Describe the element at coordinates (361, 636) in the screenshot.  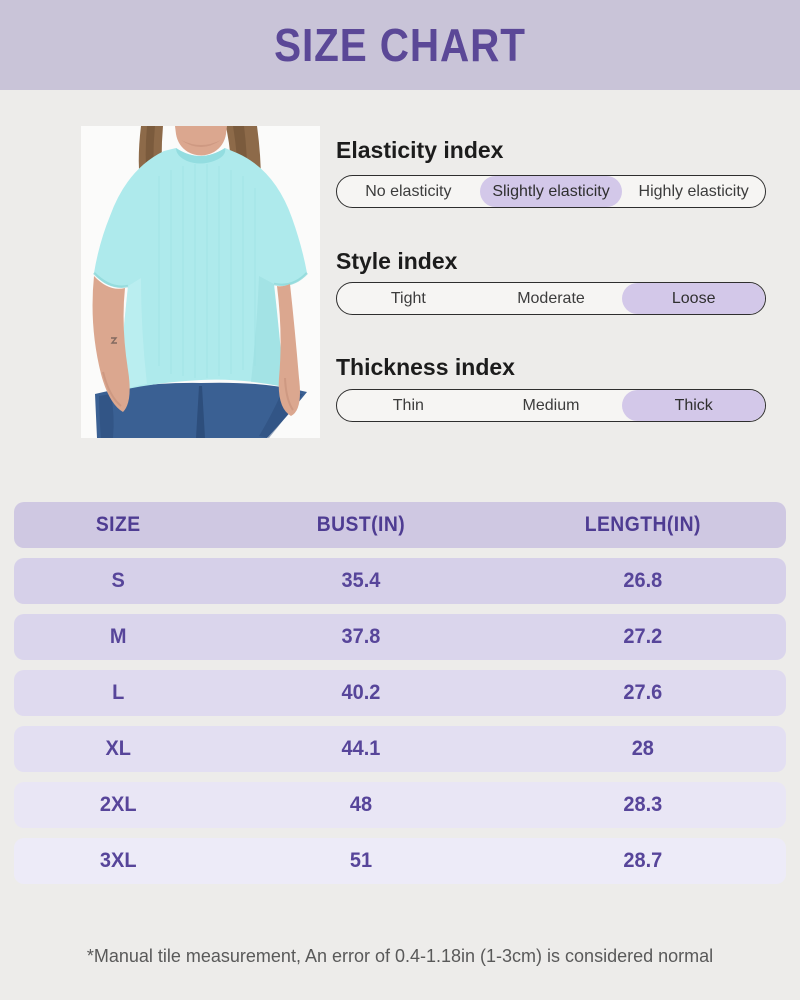
I see `bust-value: 37.8` at that location.